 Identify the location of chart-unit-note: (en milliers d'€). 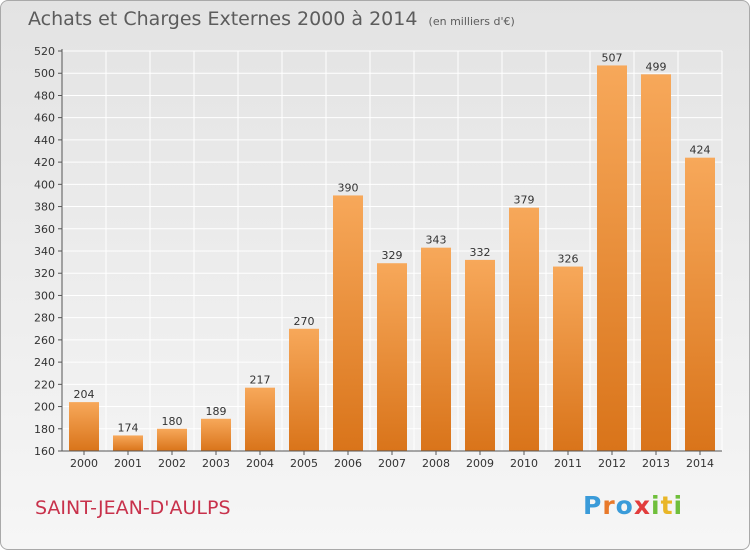
(471, 21).